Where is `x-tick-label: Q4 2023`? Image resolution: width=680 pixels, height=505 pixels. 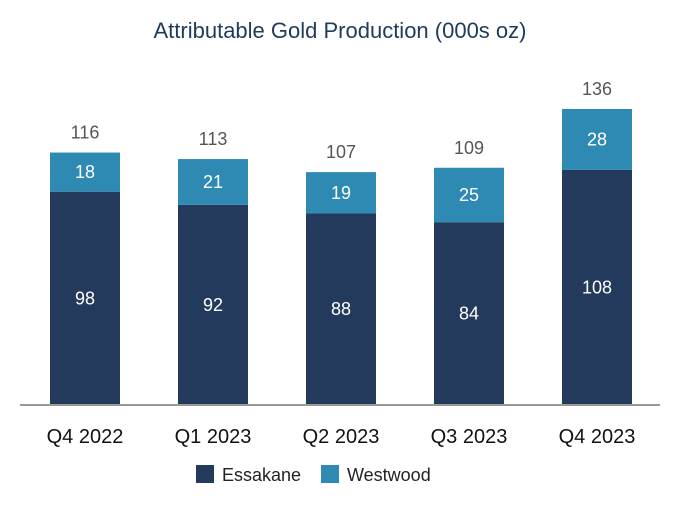 x-tick-label: Q4 2023 is located at coordinates (597, 437).